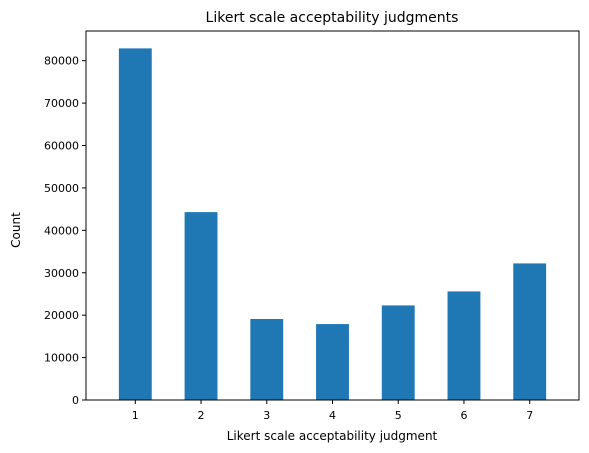 This screenshot has height=453, width=589. Describe the element at coordinates (398, 415) in the screenshot. I see `x-tick-label: 5` at that location.